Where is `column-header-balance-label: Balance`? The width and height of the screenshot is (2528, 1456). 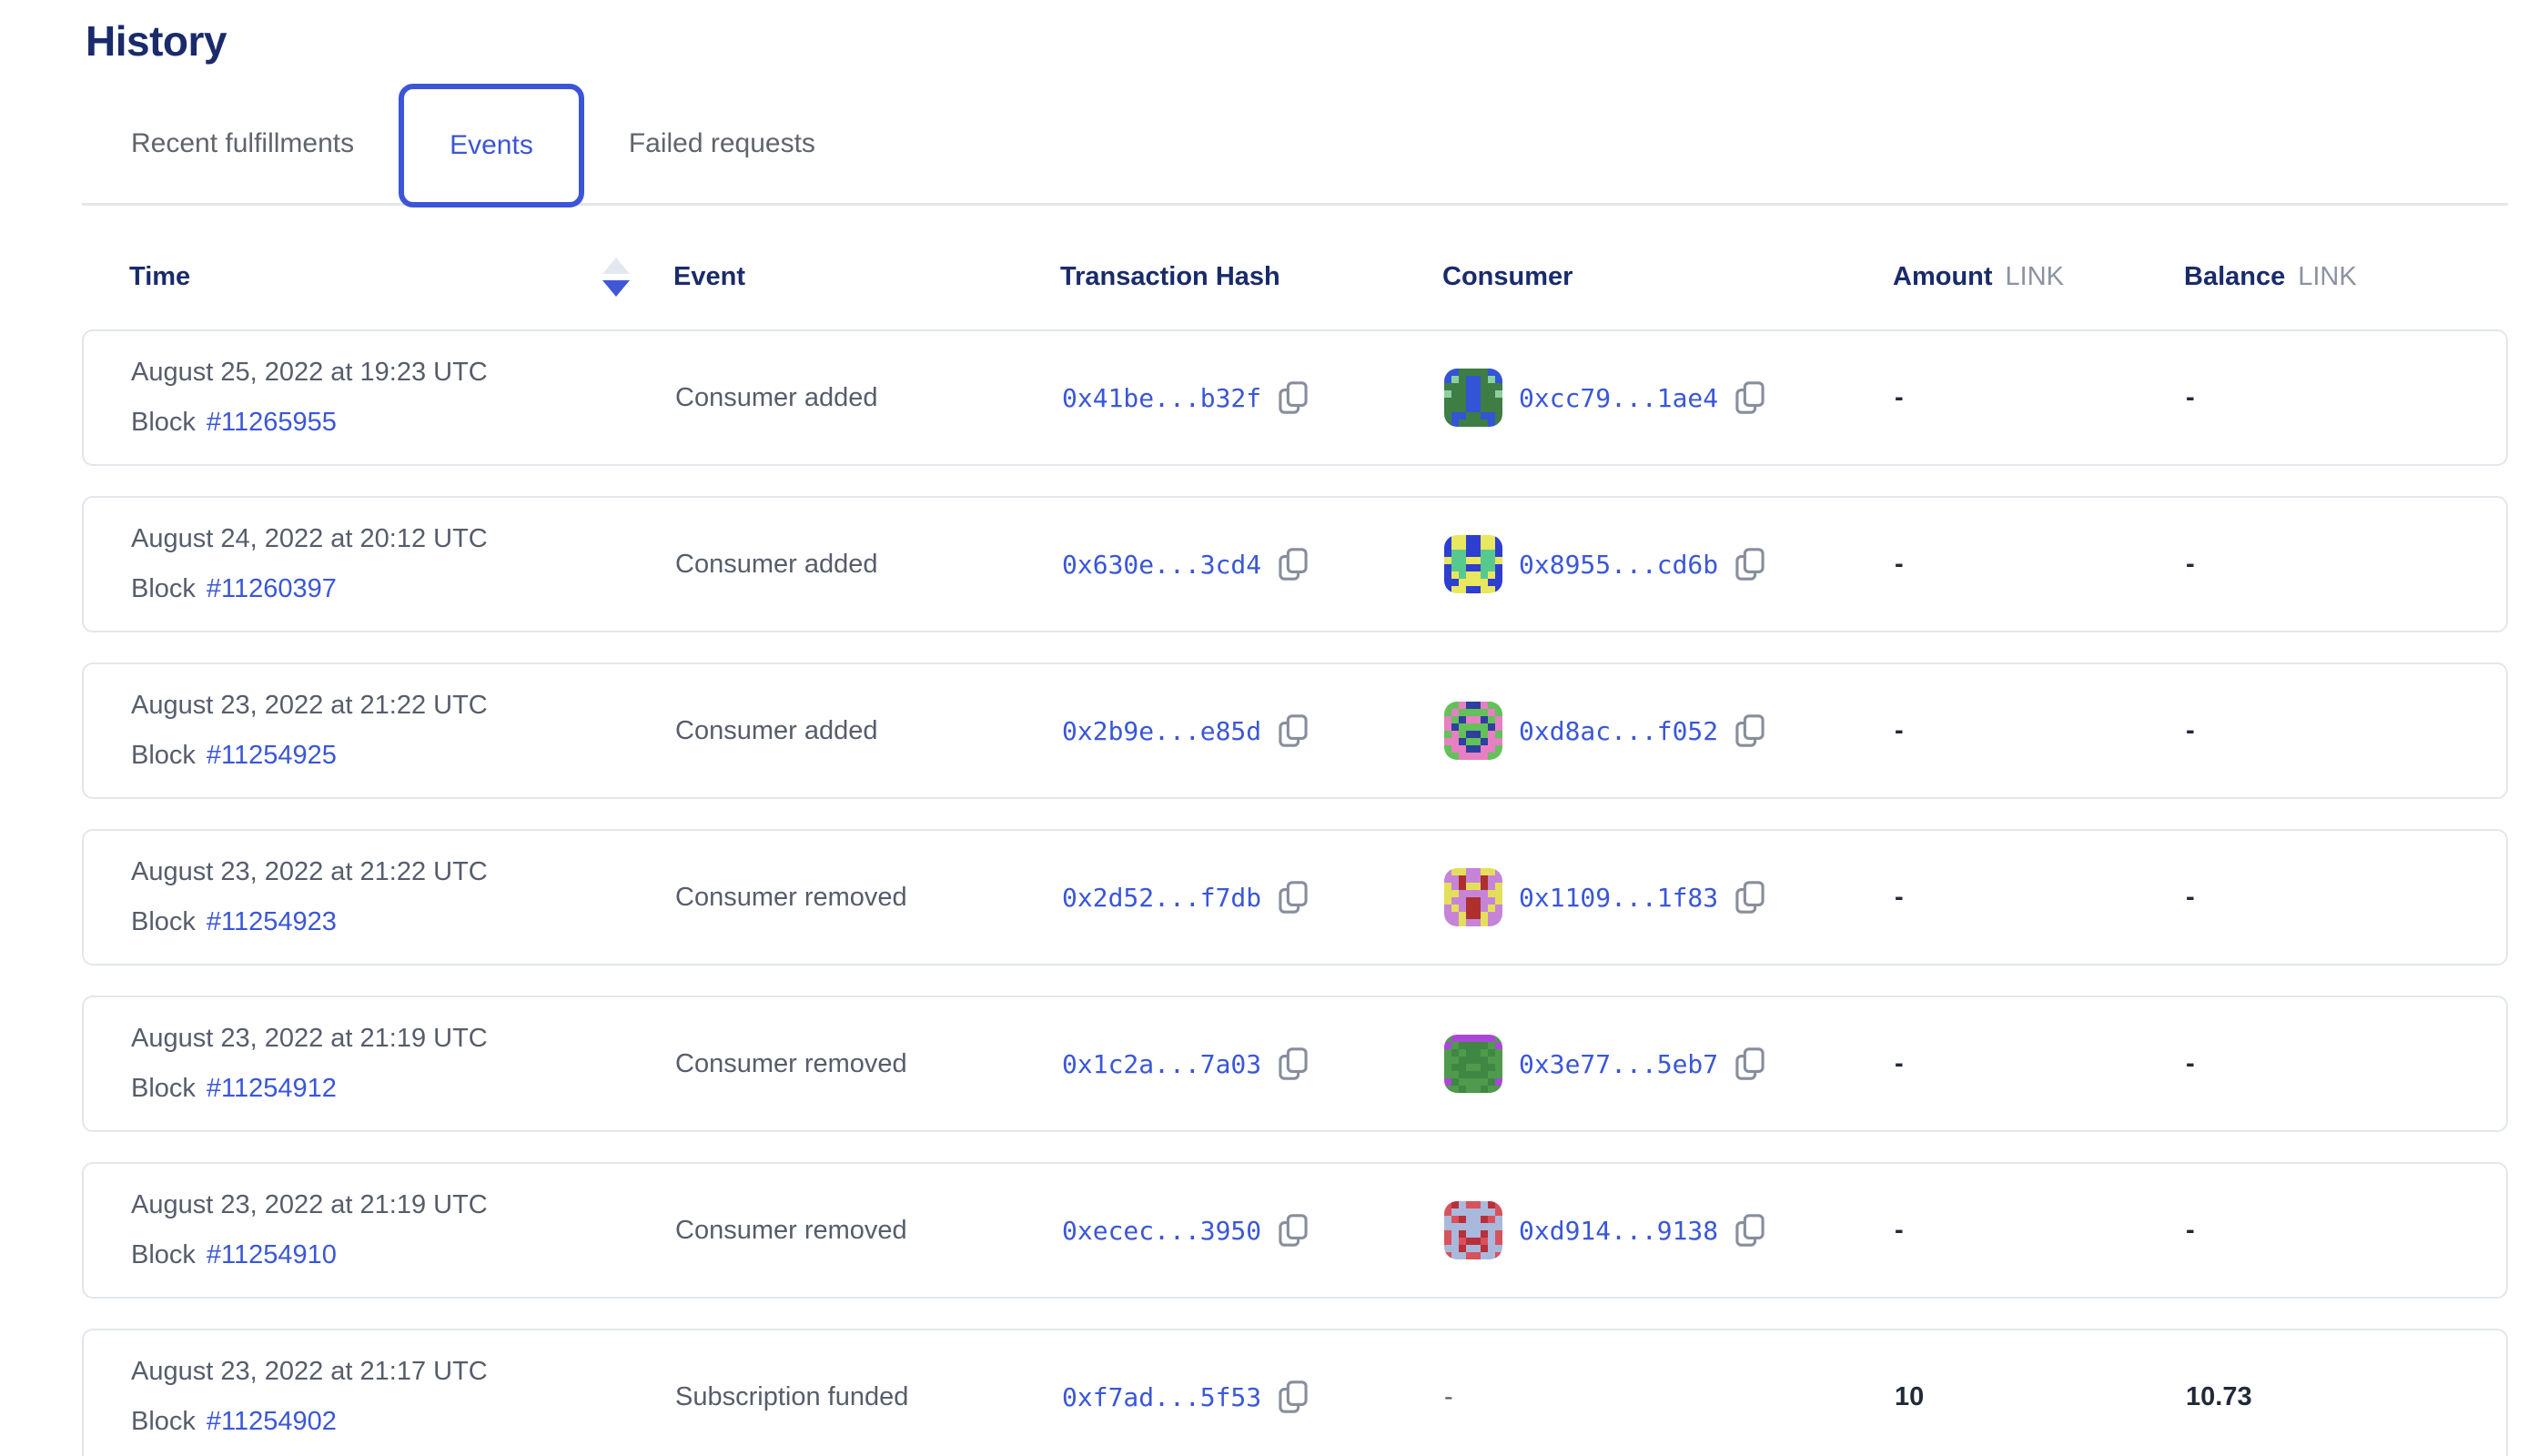
column-header-balance-label: Balance is located at coordinates (2235, 276).